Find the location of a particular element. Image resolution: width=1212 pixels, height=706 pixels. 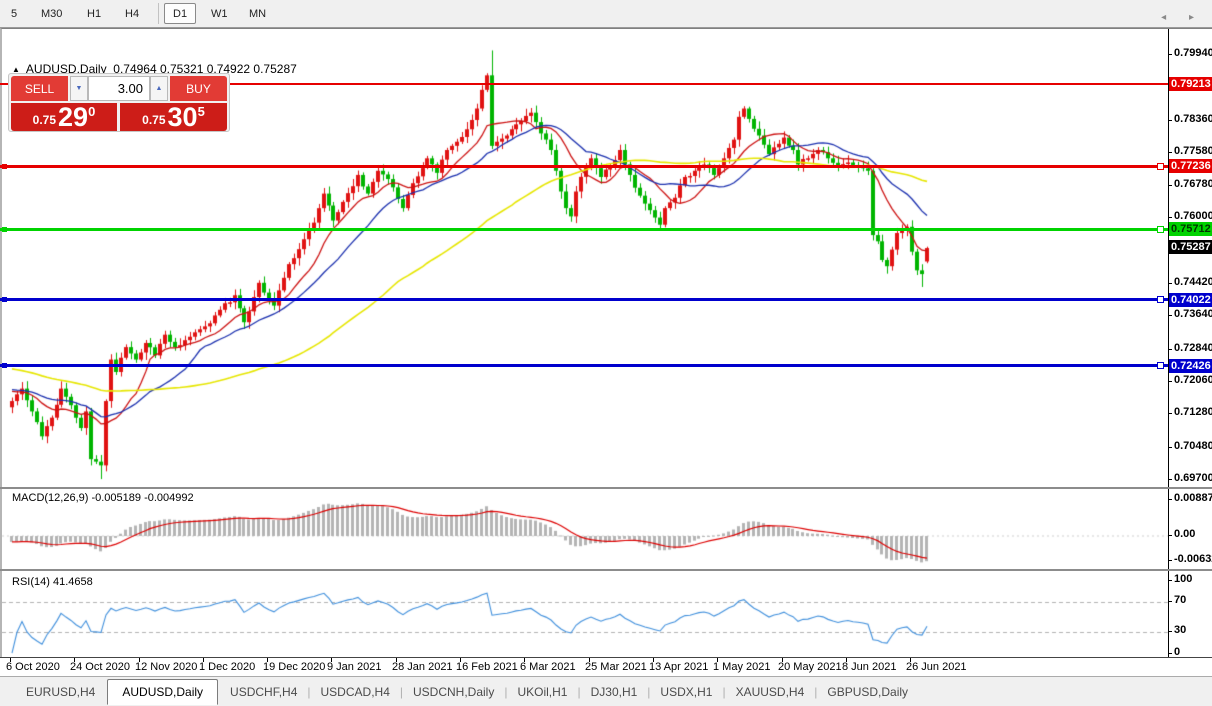

panel-separator-rsi is located at coordinates (606, 570).